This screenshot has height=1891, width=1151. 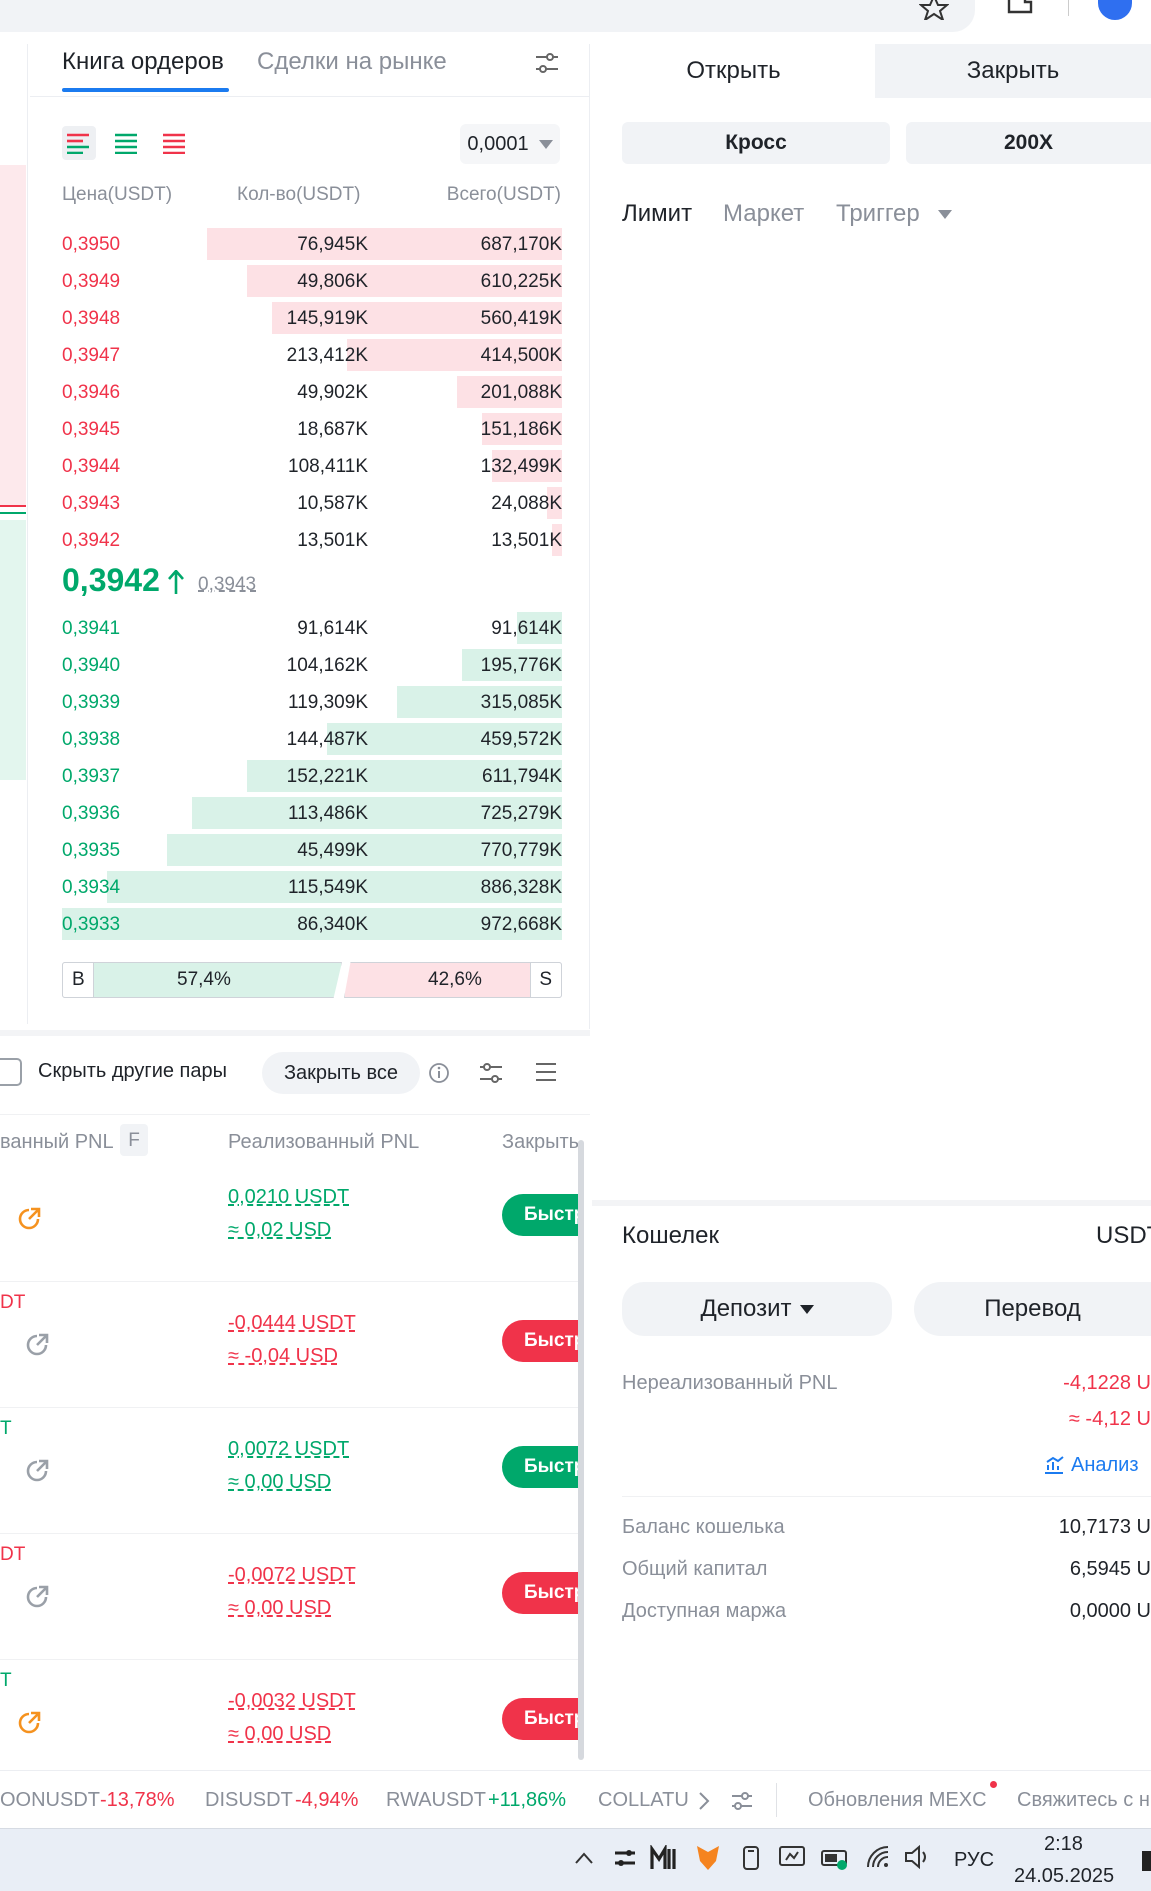 What do you see at coordinates (764, 213) in the screenshot?
I see `order-type-market: Маркет` at bounding box center [764, 213].